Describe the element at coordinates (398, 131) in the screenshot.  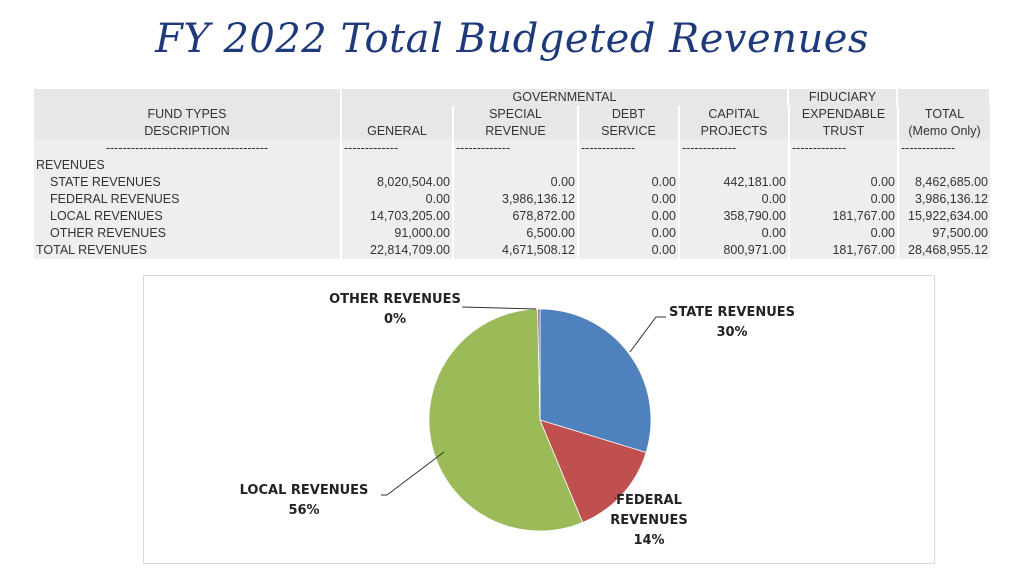
I see `header-cell: GENERAL` at that location.